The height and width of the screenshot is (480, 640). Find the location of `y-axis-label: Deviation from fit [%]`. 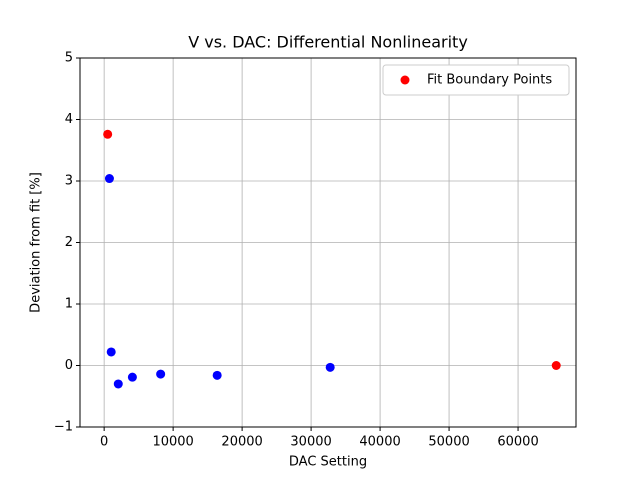

y-axis-label: Deviation from fit [%] is located at coordinates (36, 242).